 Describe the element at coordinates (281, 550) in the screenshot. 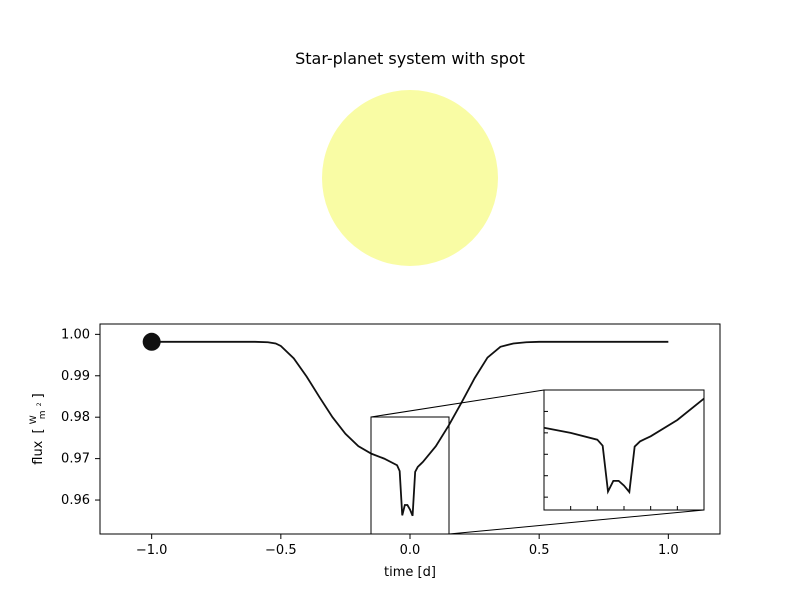

I see `x-tick-label: −0.5` at that location.